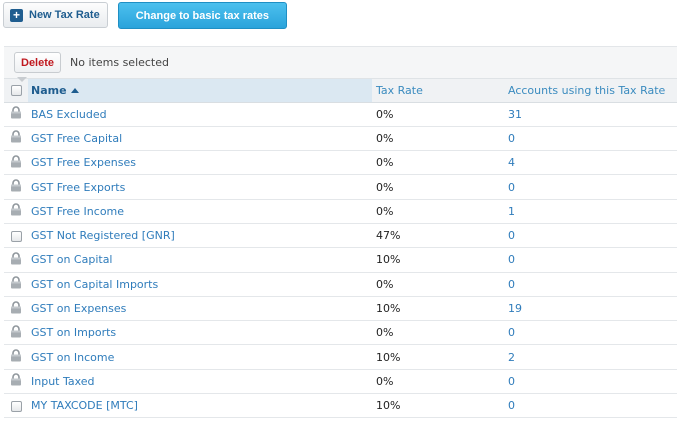 The width and height of the screenshot is (678, 431). I want to click on tax-rate-name-link: GST Free Income, so click(78, 211).